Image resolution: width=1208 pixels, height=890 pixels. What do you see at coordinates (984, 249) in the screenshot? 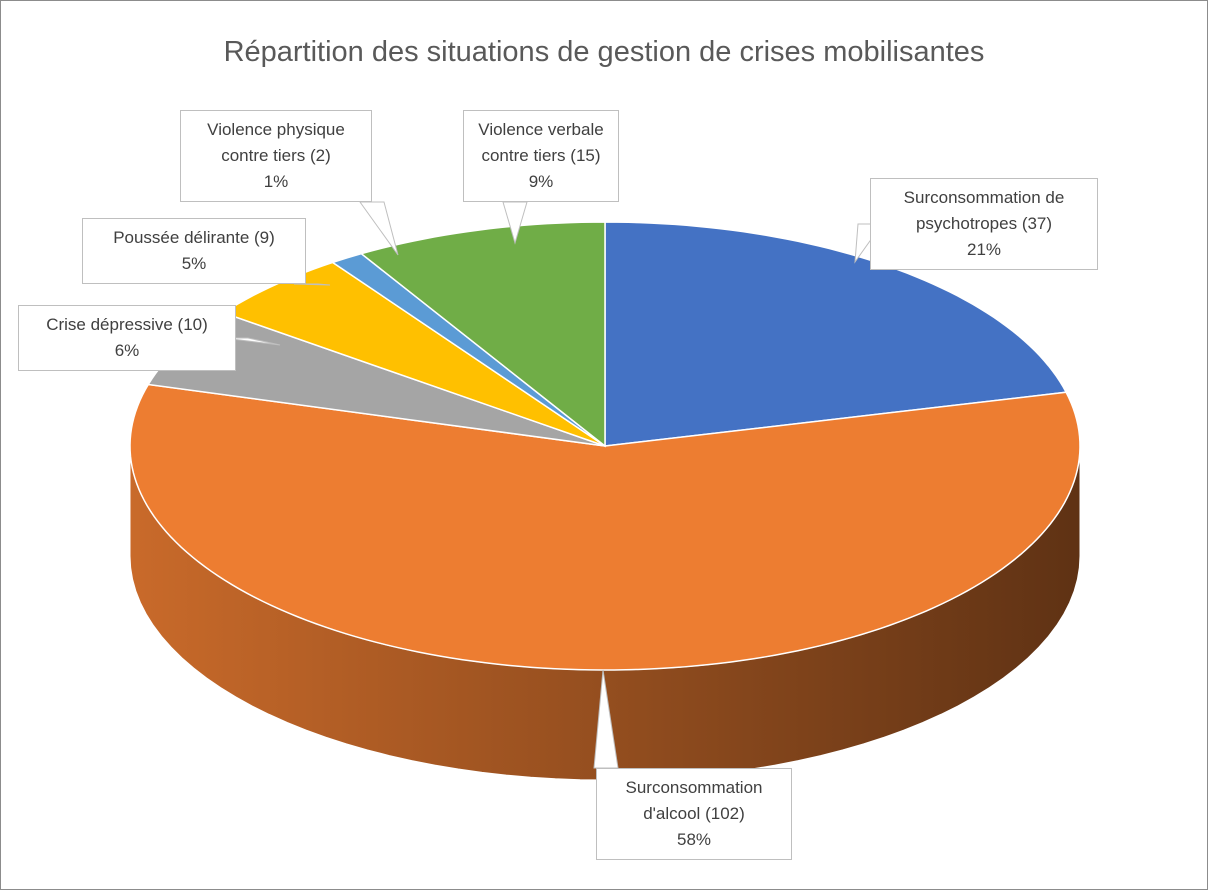
I see `label-percent: 21%` at bounding box center [984, 249].